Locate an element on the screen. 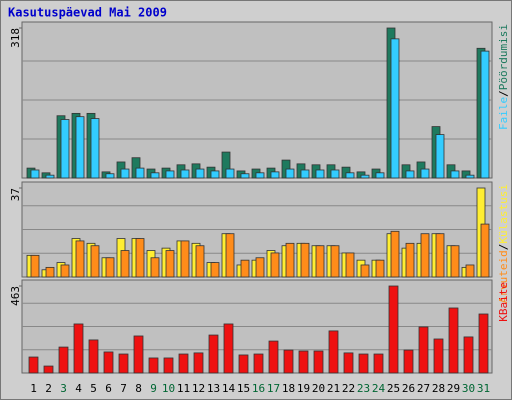  x-tick-label: 18 is located at coordinates (288, 388).